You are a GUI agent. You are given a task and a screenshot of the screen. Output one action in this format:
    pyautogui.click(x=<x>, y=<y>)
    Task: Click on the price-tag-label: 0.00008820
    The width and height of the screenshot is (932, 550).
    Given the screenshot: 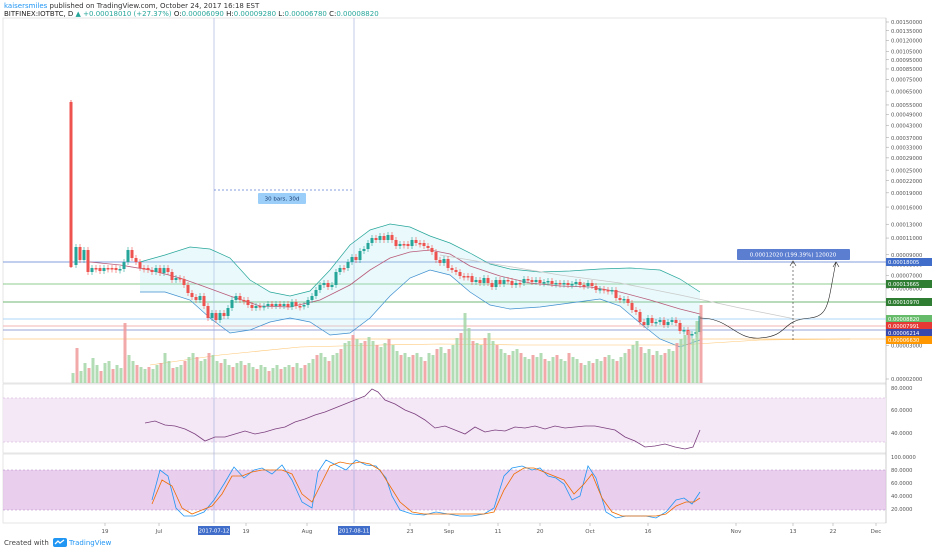 What is the action you would take?
    pyautogui.click(x=903, y=320)
    